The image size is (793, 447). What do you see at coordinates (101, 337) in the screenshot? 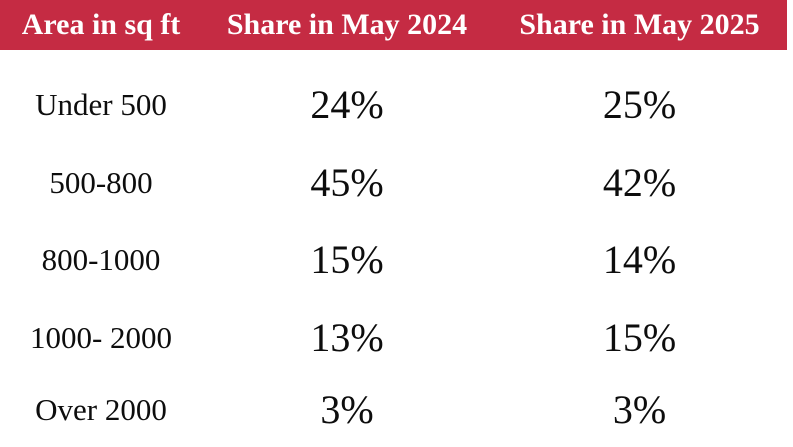
I see `area-cell: 1000- 2000` at bounding box center [101, 337].